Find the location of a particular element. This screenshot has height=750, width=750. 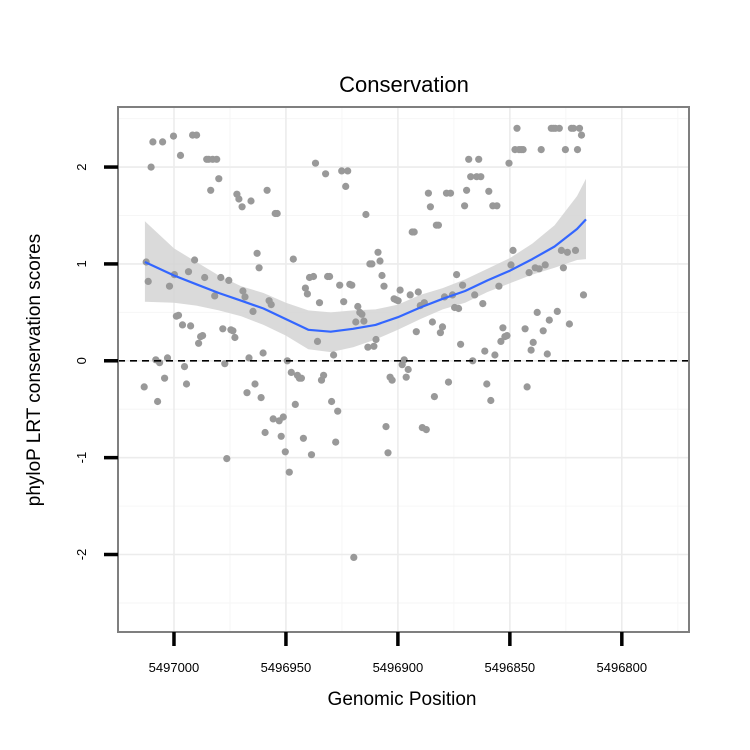

y-tick-label: -1 is located at coordinates (81, 458).